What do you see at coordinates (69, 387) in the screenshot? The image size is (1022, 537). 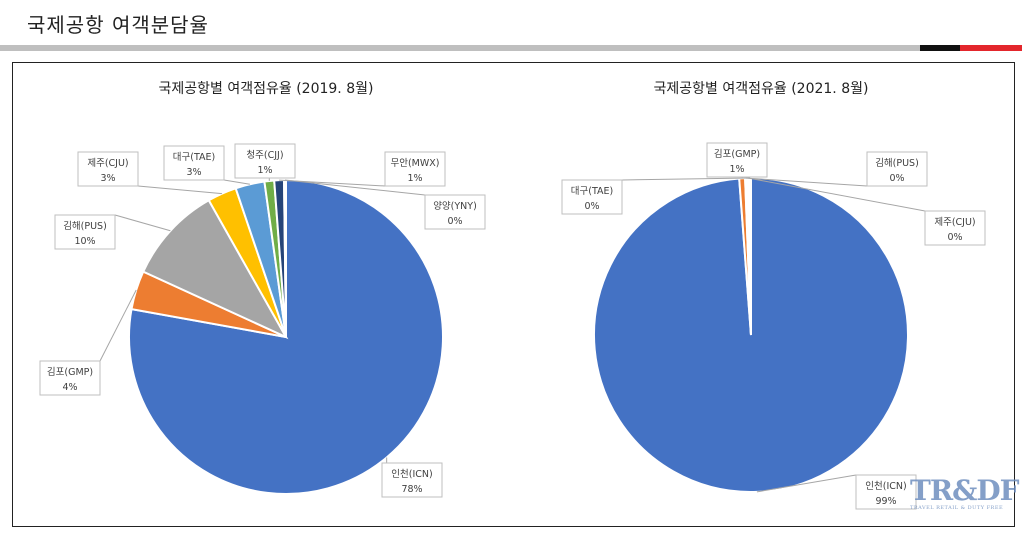 I see `slice-value-label: 4%` at bounding box center [69, 387].